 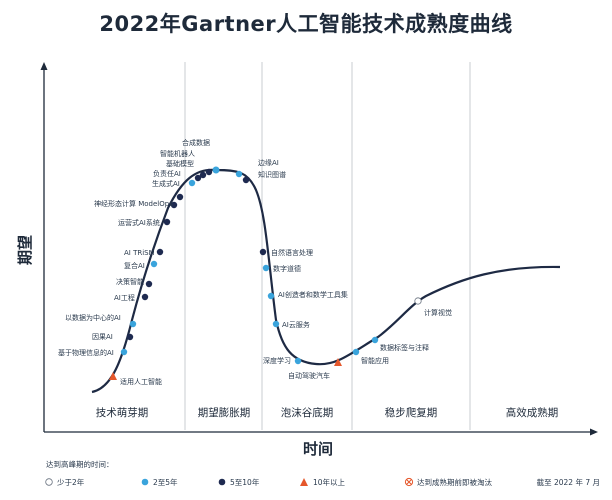 What do you see at coordinates (145, 297) in the screenshot?
I see `marker-ai-engineering` at bounding box center [145, 297].